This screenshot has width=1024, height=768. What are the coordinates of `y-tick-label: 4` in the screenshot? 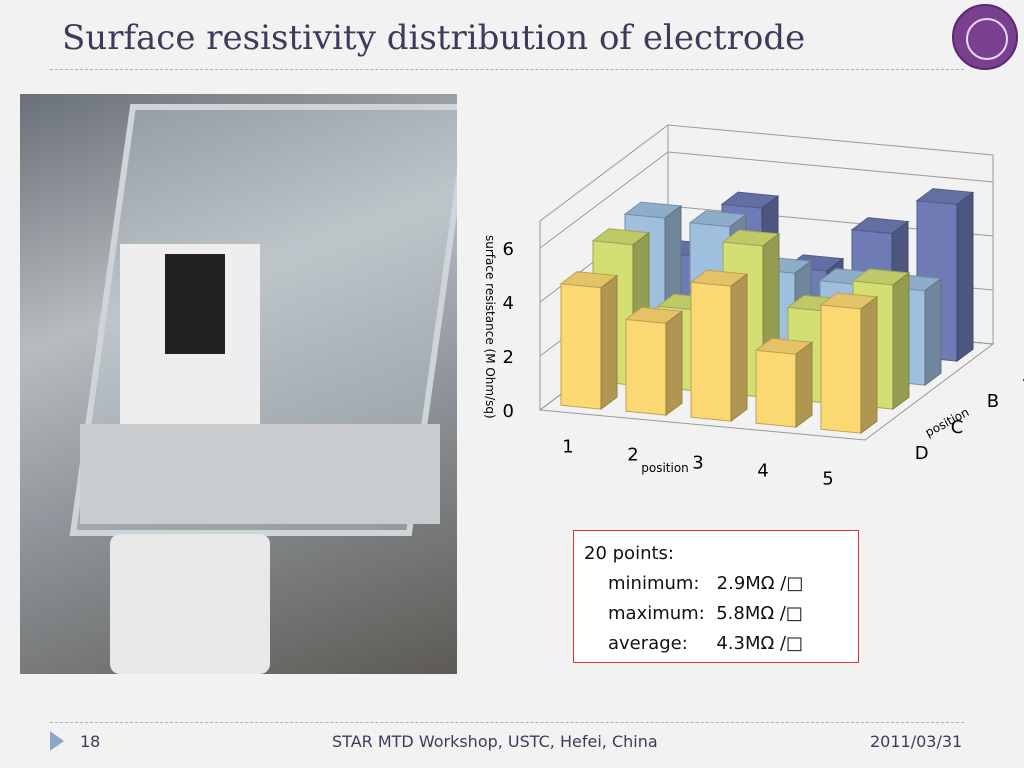 It's located at (508, 303).